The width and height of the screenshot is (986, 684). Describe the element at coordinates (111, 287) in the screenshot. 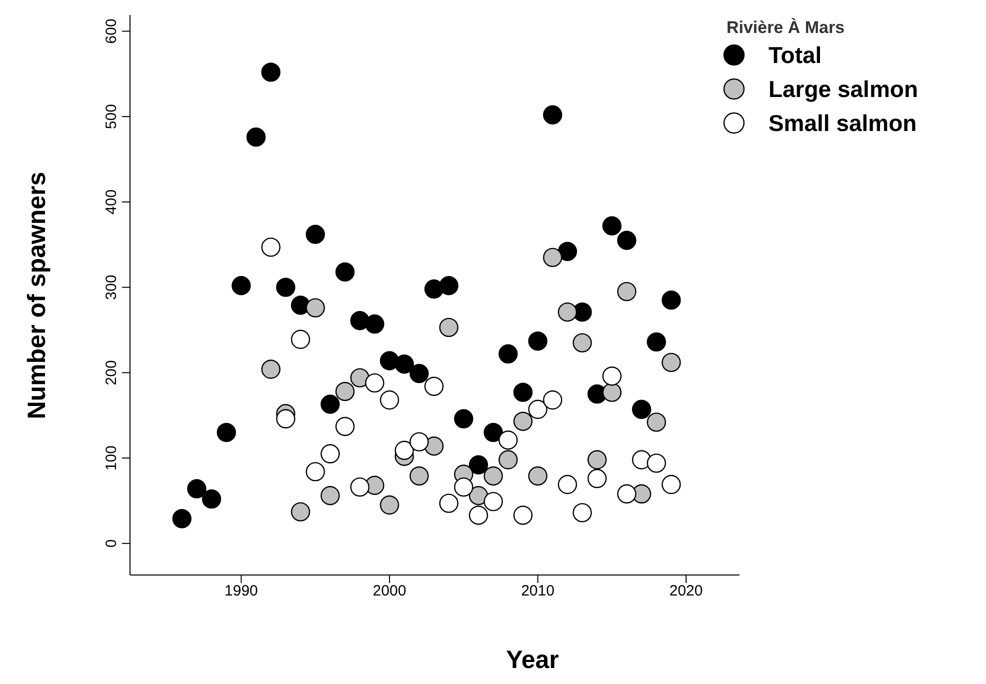

I see `y-tick-label: 300` at that location.